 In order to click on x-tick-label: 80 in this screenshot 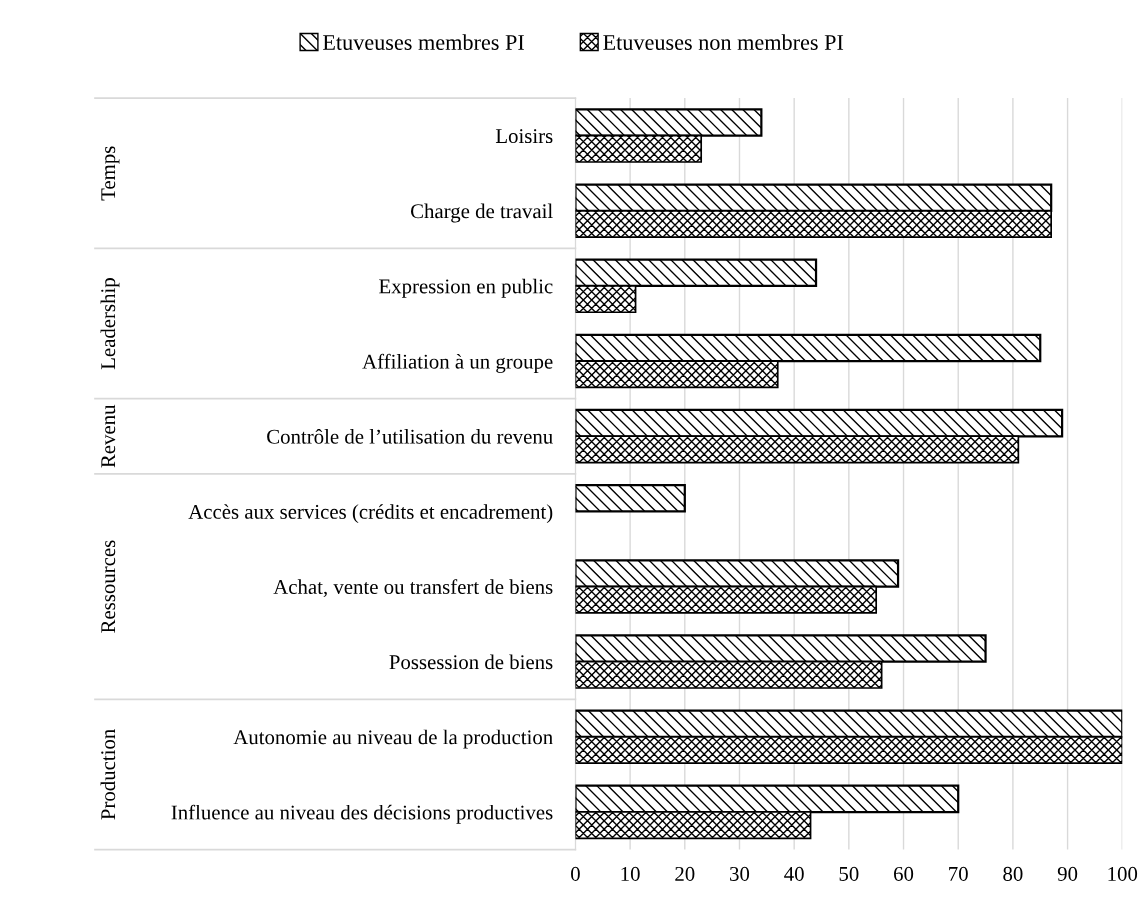, I will do `click(1013, 873)`.